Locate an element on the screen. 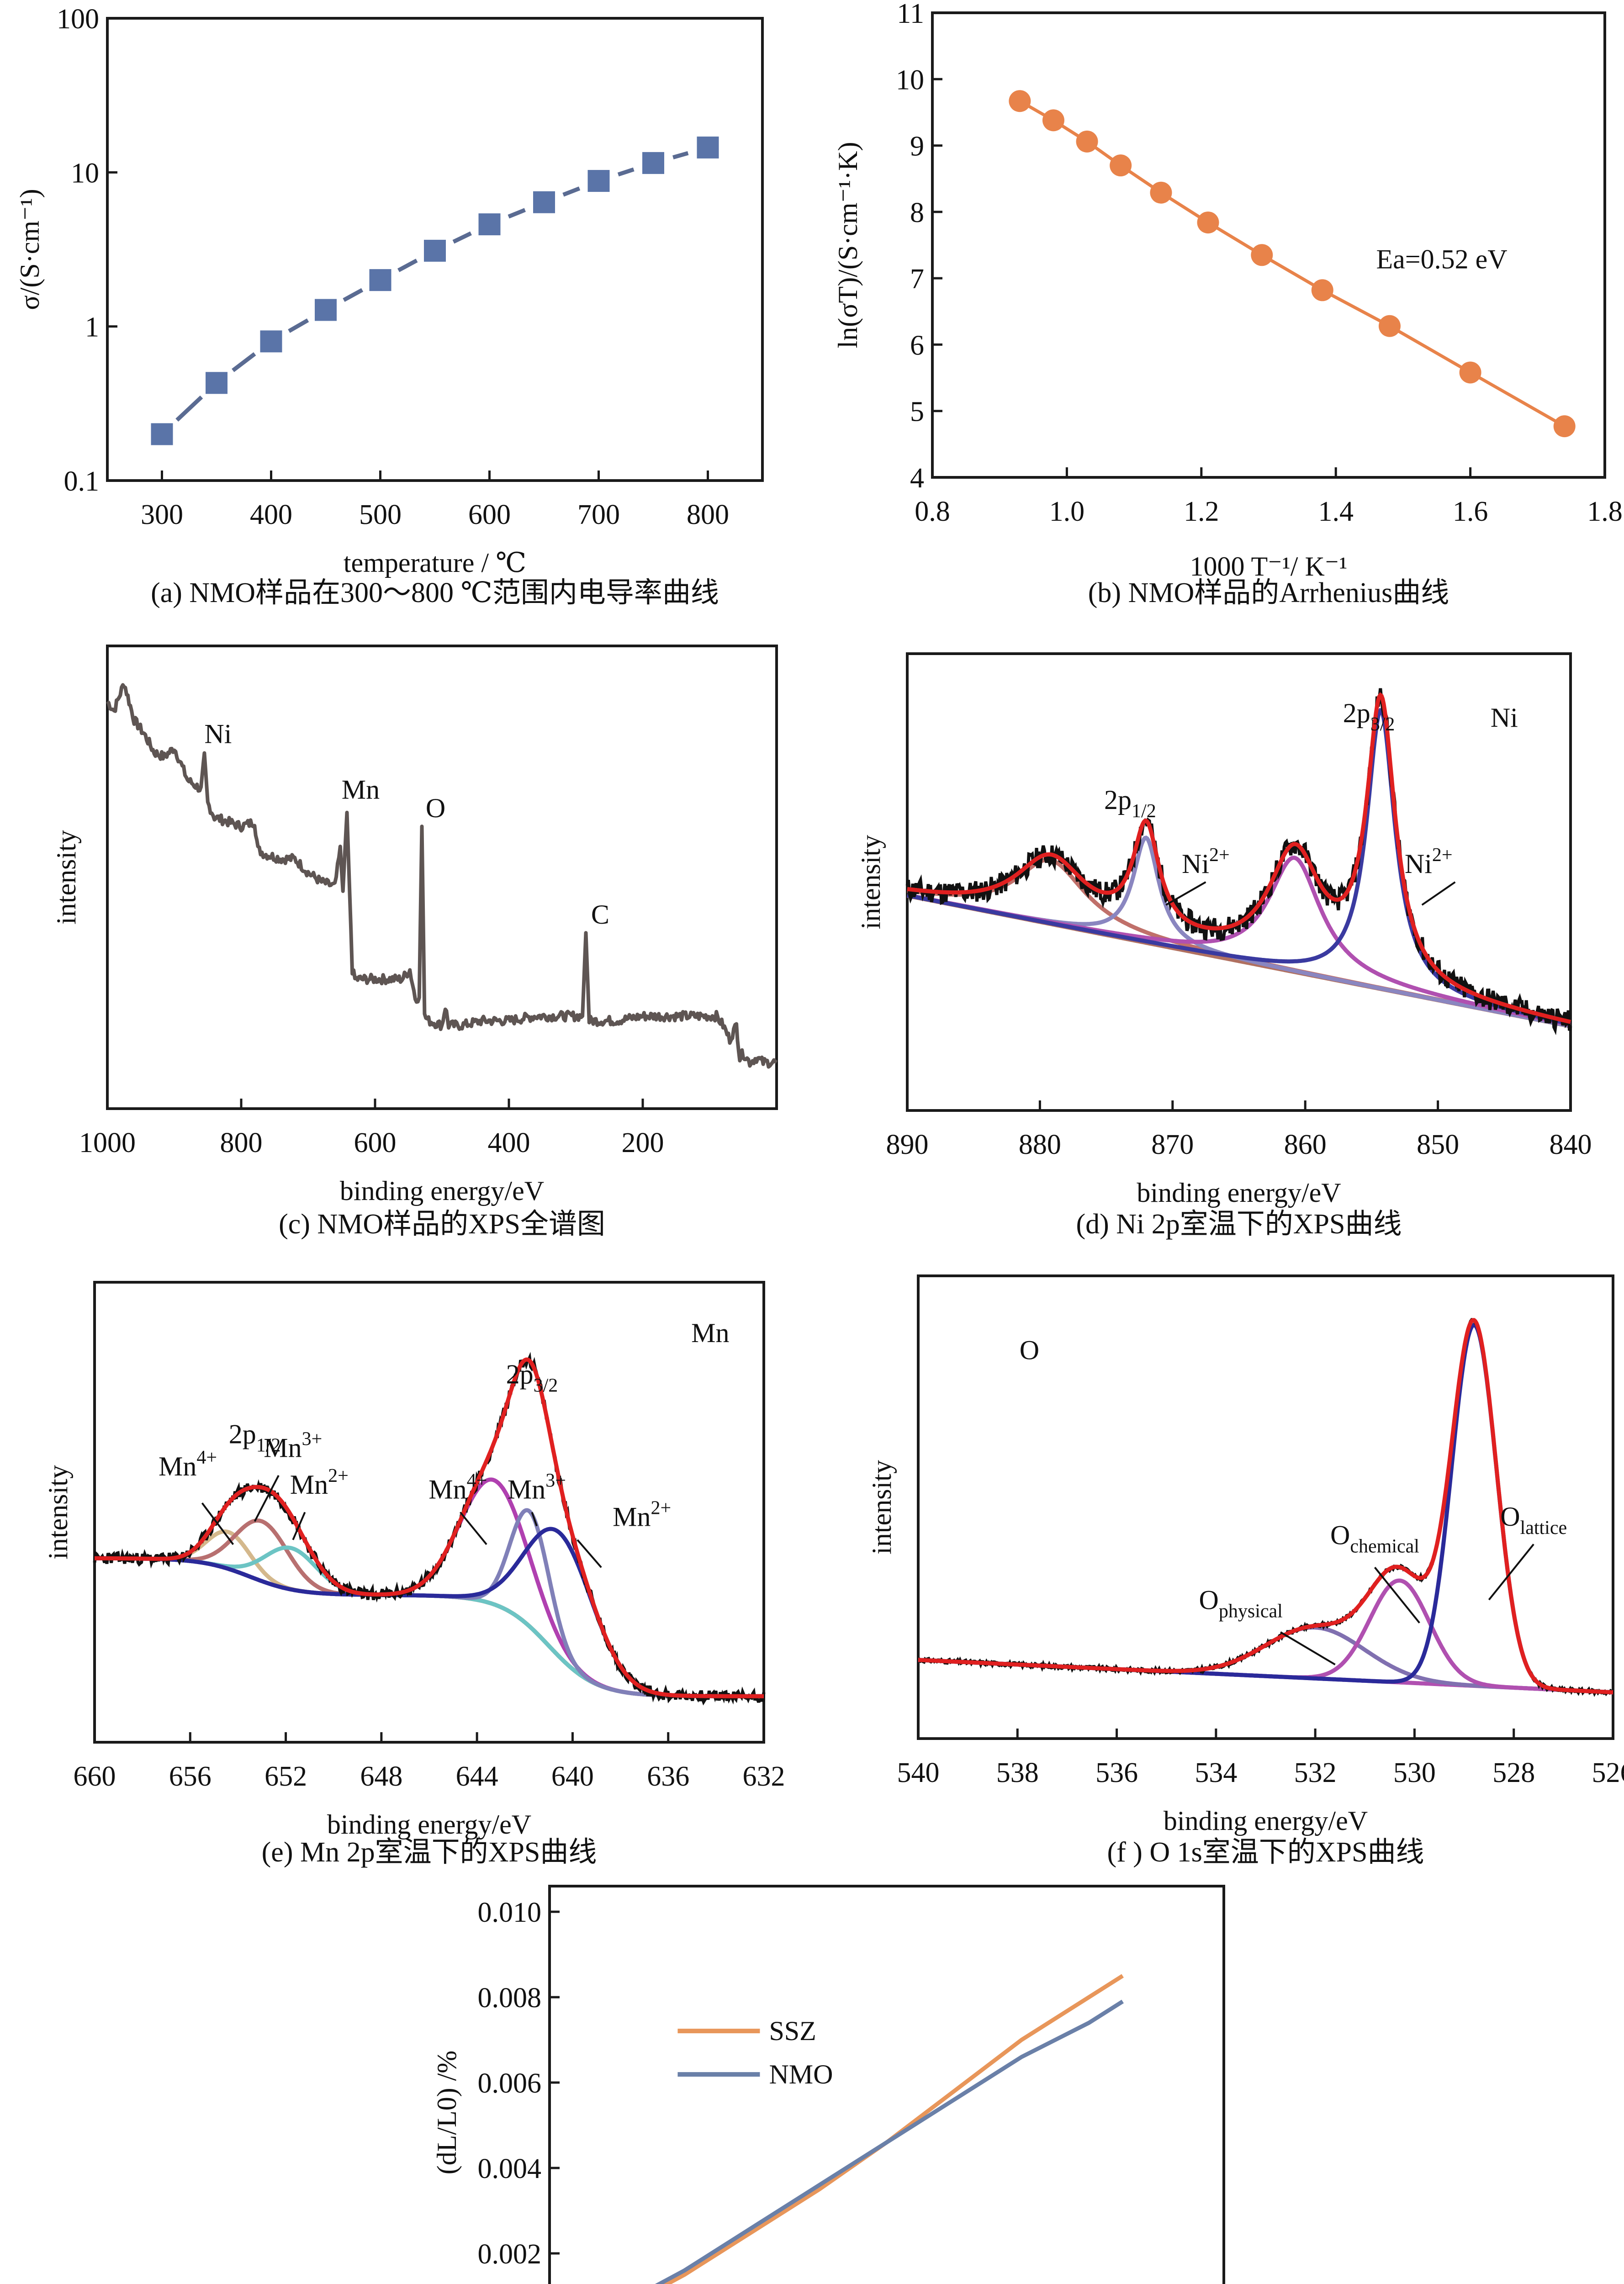  label-superscript: 4+ is located at coordinates (477, 1480).